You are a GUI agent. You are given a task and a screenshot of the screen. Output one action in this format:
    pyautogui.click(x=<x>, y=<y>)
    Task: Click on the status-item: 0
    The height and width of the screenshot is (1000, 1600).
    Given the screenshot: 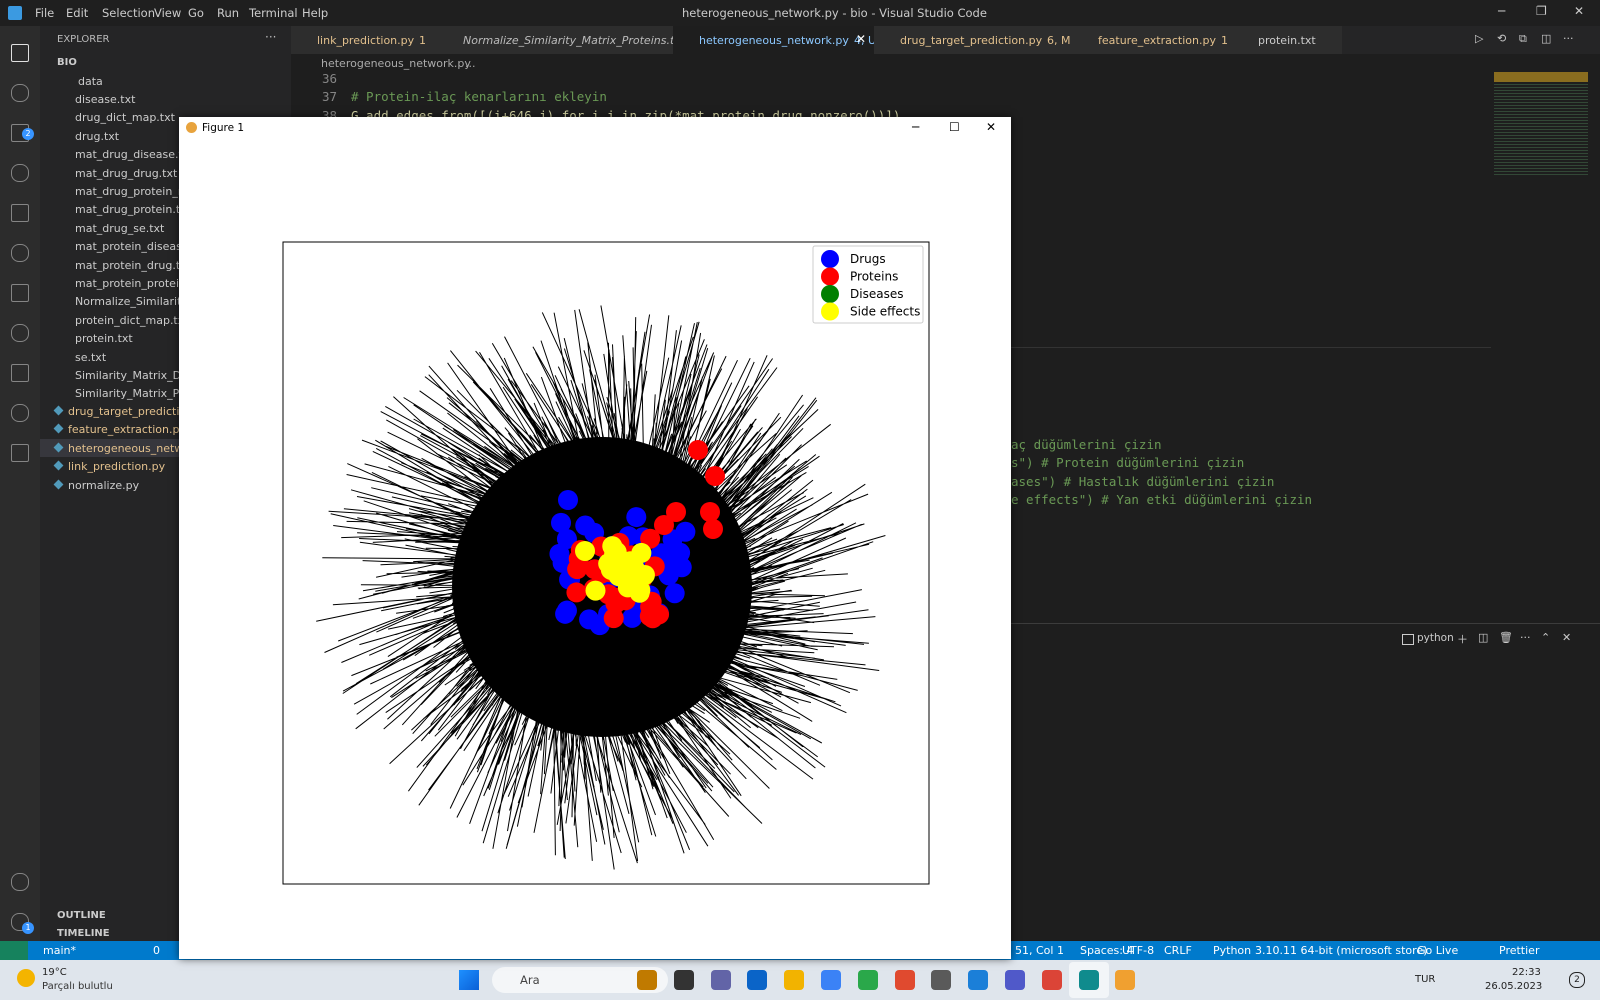 What is the action you would take?
    pyautogui.click(x=156, y=950)
    